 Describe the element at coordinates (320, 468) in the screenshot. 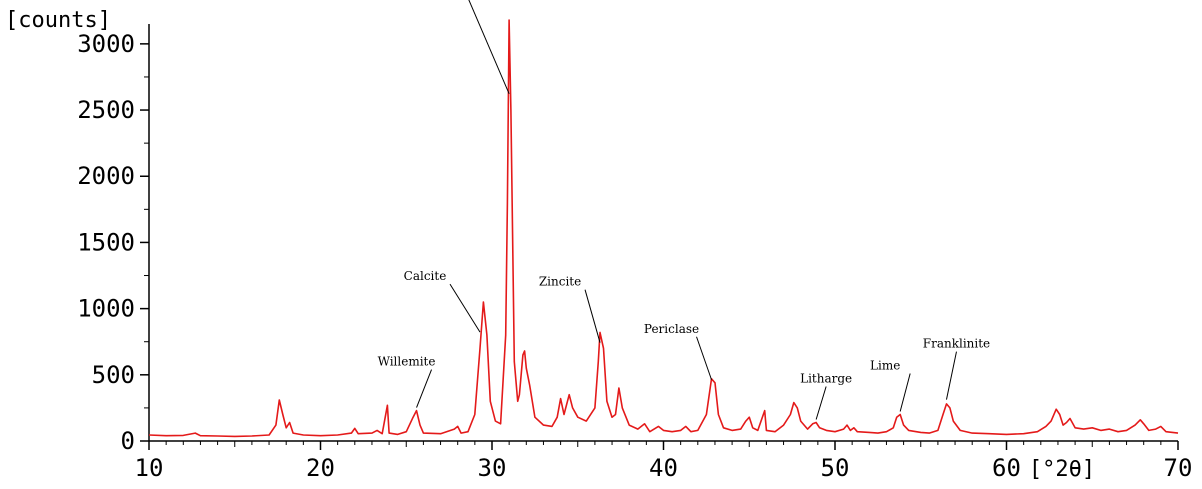

I see `x-tick-label: 20` at that location.